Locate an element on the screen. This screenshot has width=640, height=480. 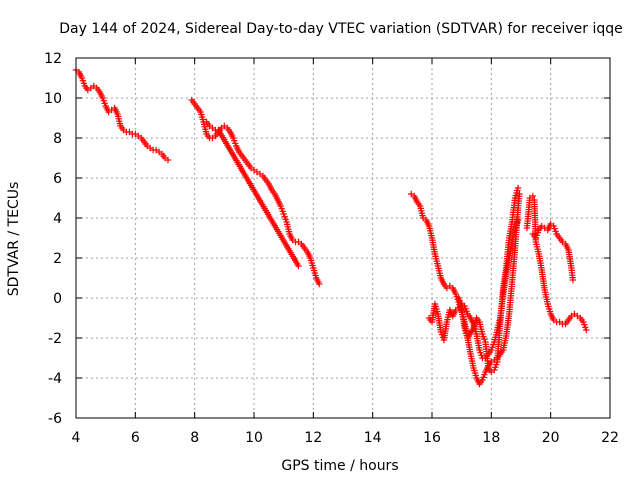
y-axis-title: SDTVAR / TECUs is located at coordinates (14, 239).